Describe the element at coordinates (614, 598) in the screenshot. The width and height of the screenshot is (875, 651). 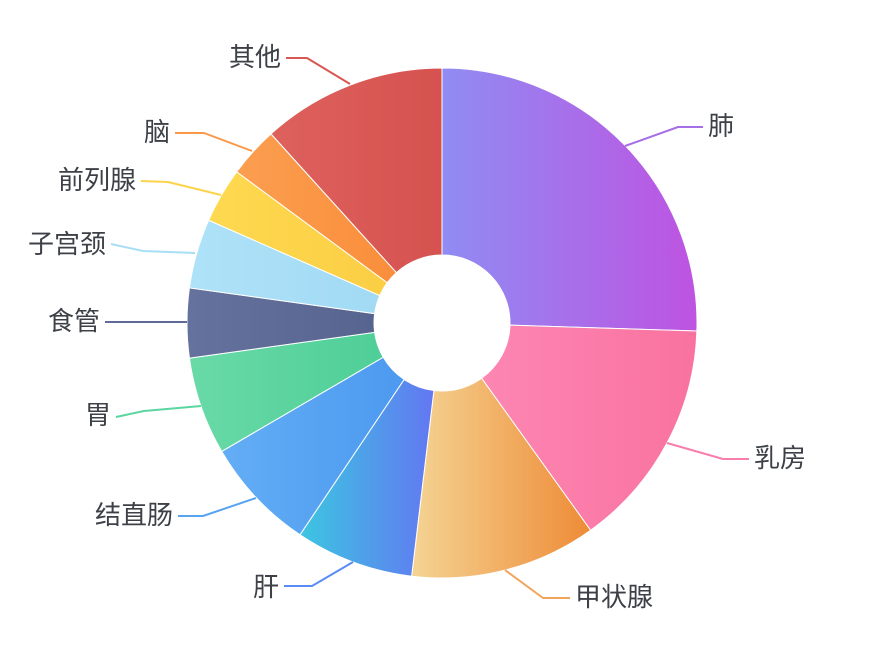
I see `slice-label-2: 甲状腺` at that location.